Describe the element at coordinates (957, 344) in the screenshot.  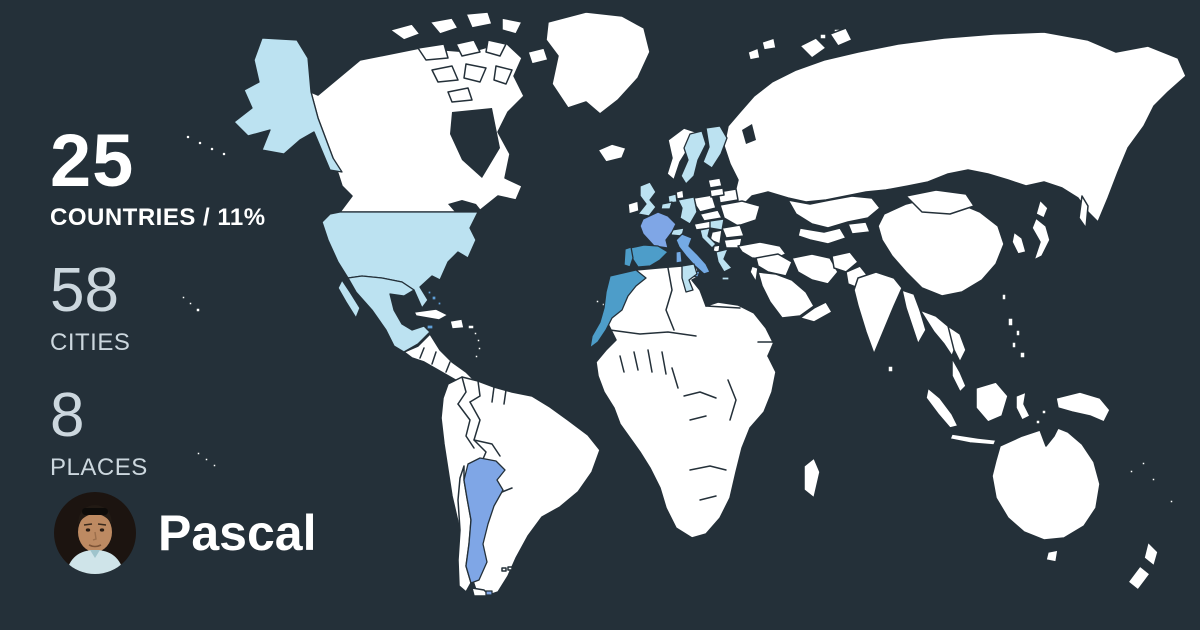
I see `country-vietnam` at that location.